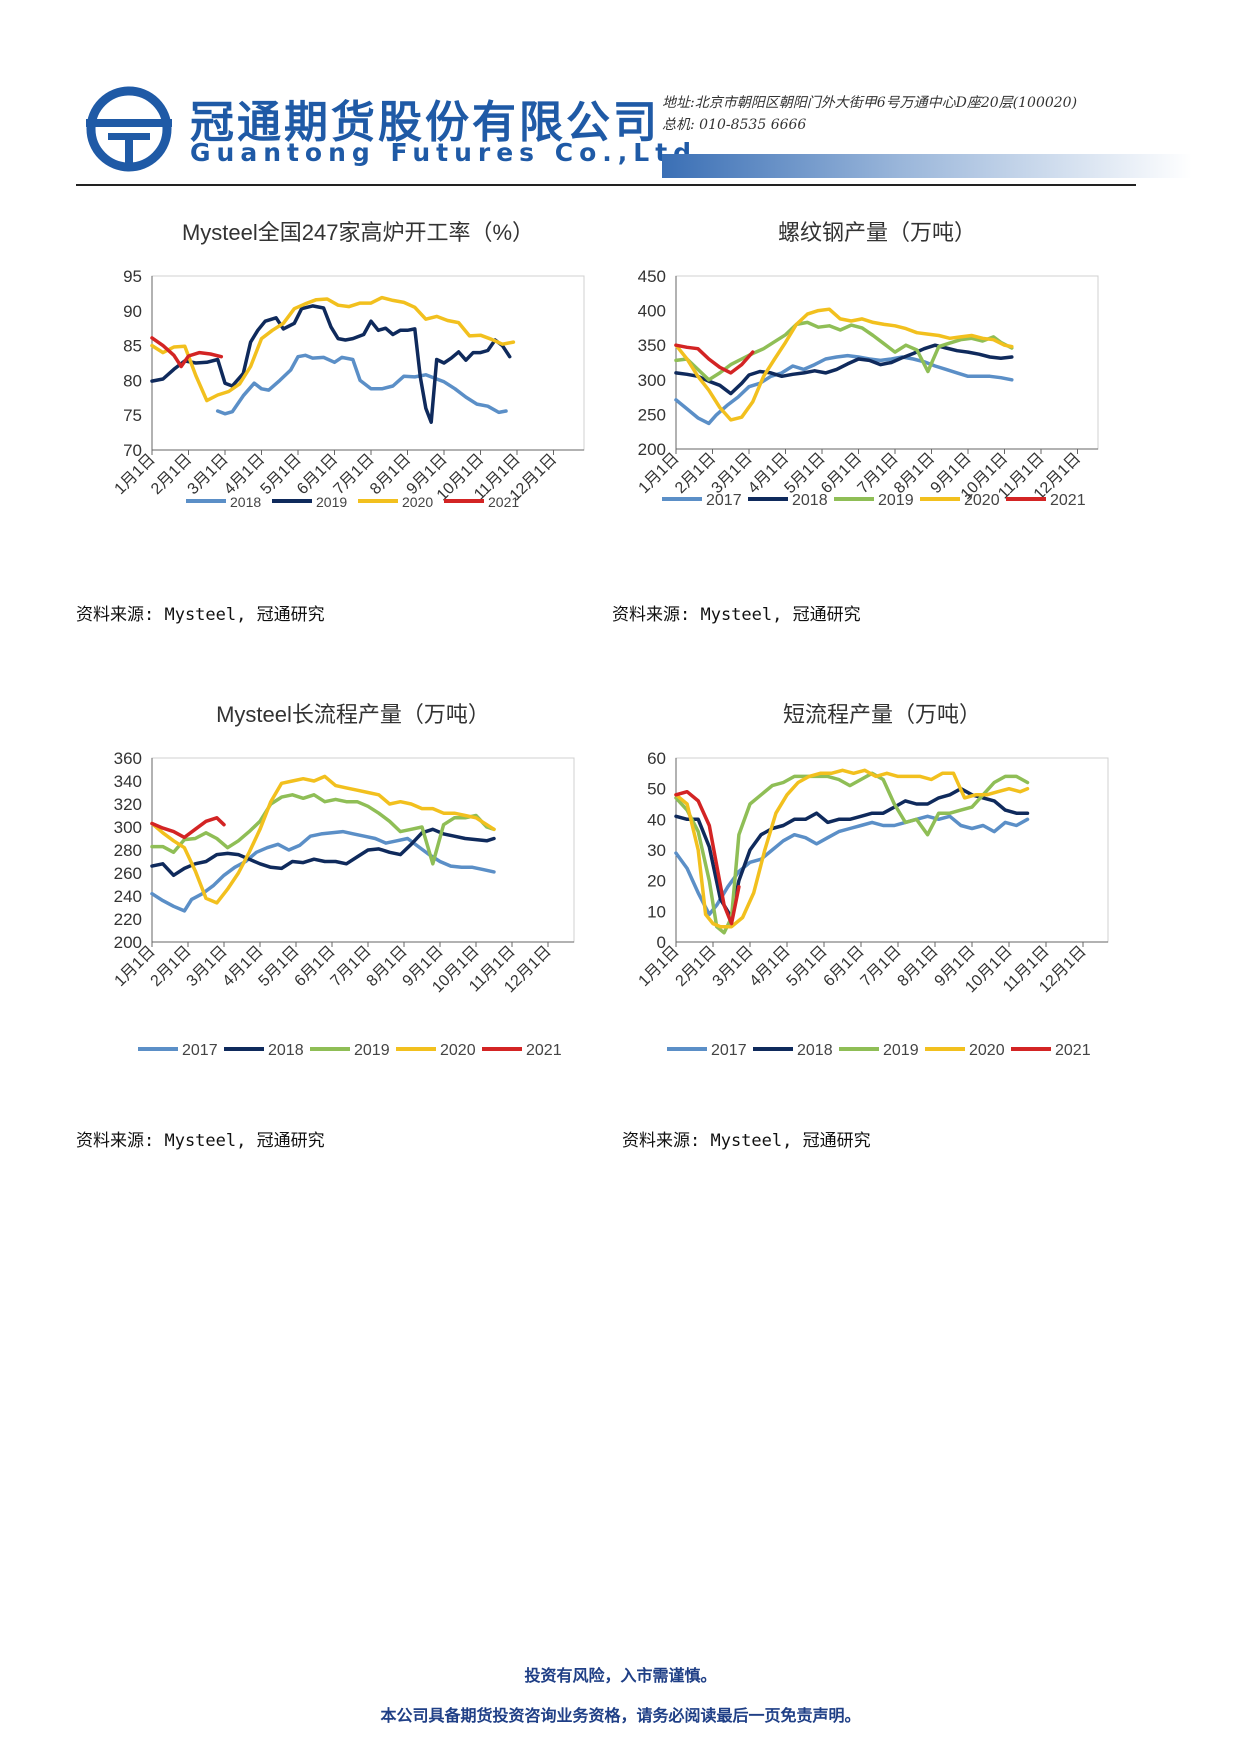 The image size is (1241, 1754). Describe the element at coordinates (652, 414) in the screenshot. I see `y-tick-label: 250` at that location.